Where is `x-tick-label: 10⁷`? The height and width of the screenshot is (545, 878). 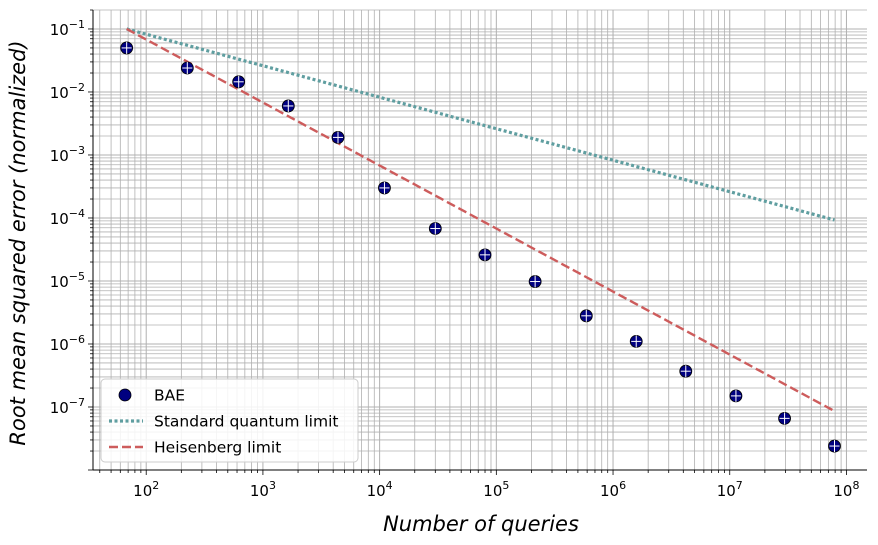 x-tick-label: 10⁷ is located at coordinates (730, 489).